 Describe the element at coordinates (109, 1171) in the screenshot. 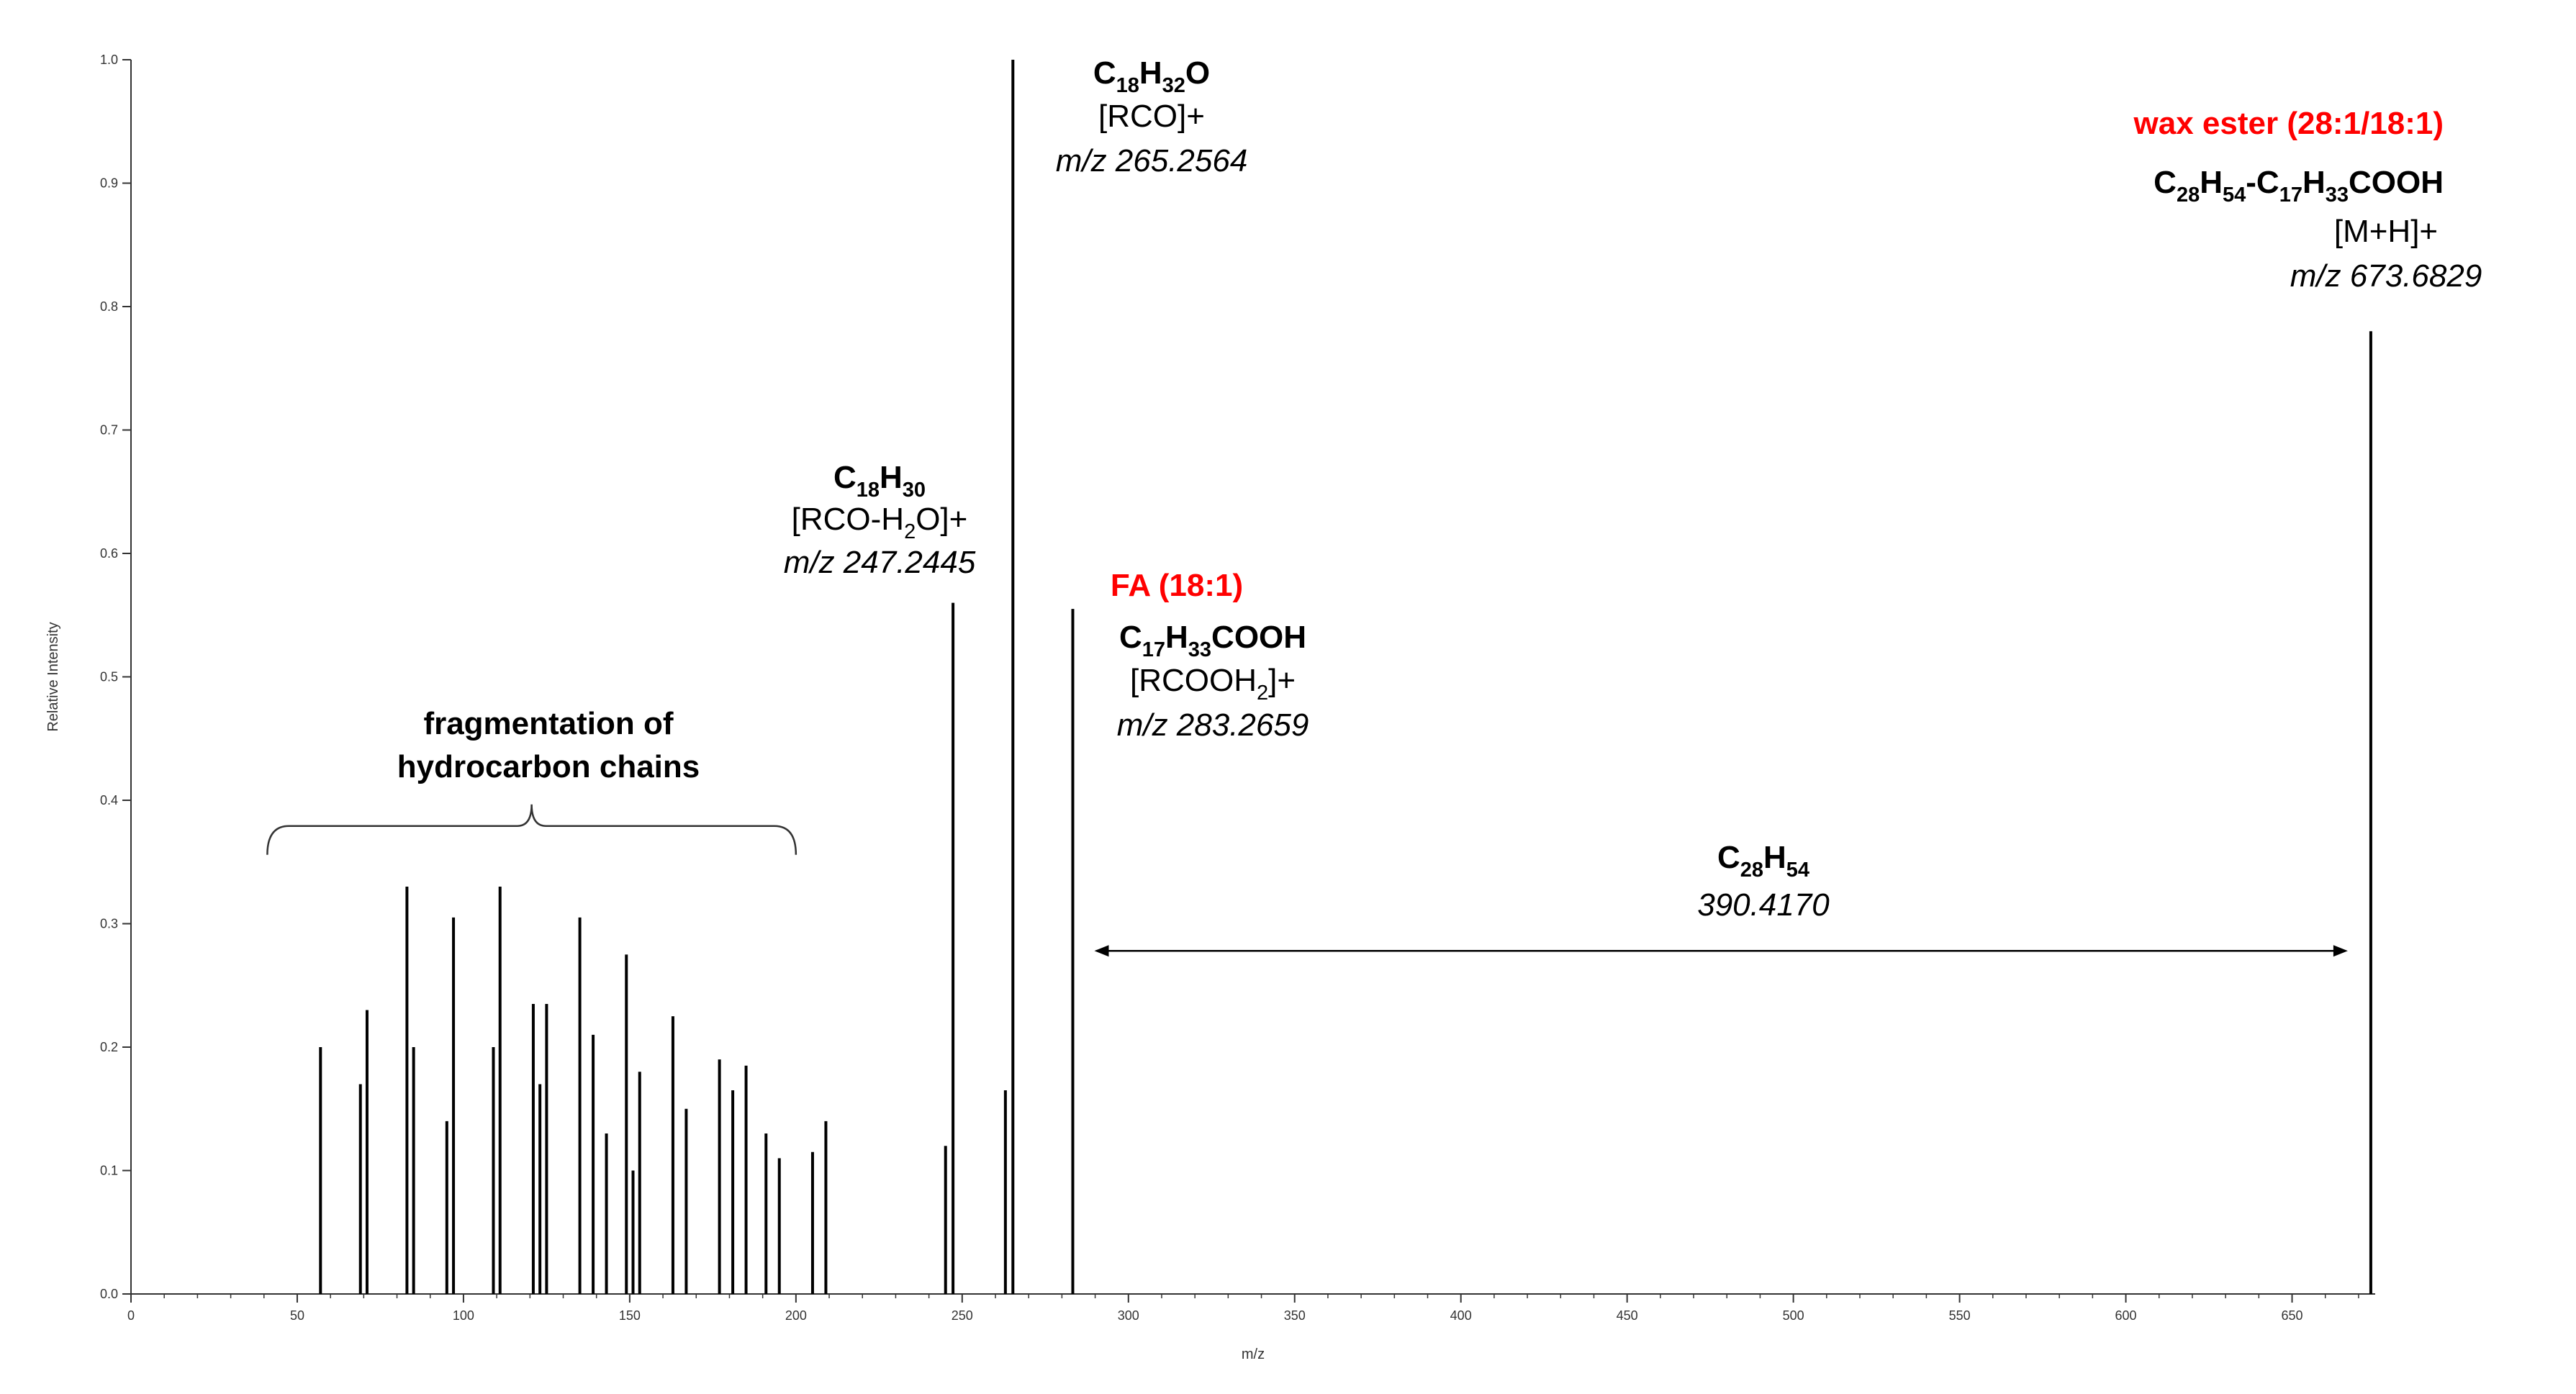

I see `y-tick-label: 0.1` at that location.